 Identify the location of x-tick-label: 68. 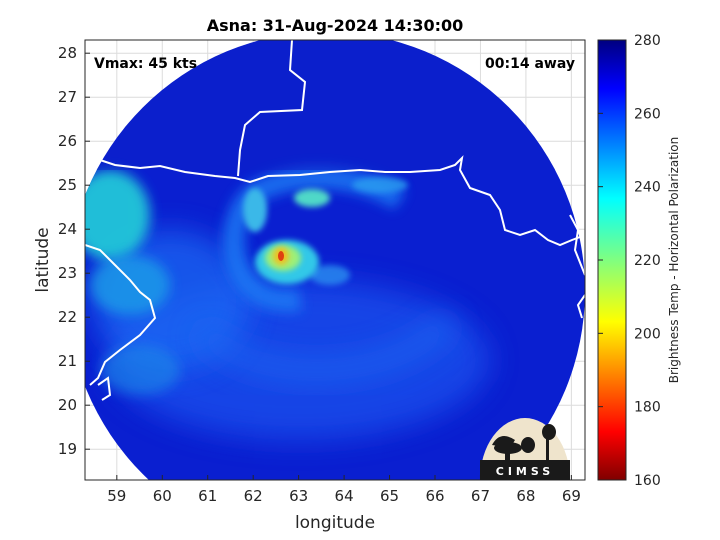
(525, 496).